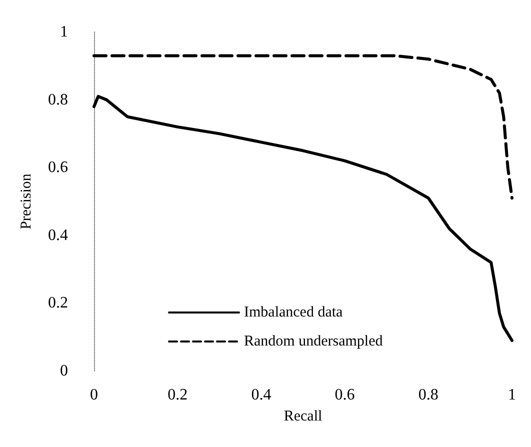  I want to click on x-tick-label: 0.4, so click(261, 395).